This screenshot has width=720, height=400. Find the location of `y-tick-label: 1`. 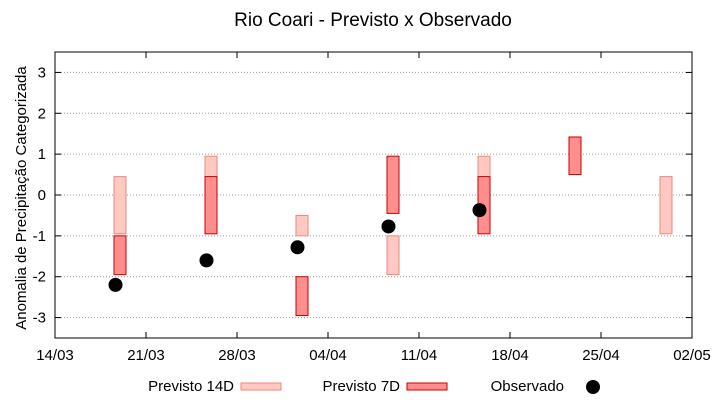

y-tick-label: 1 is located at coordinates (42, 154).